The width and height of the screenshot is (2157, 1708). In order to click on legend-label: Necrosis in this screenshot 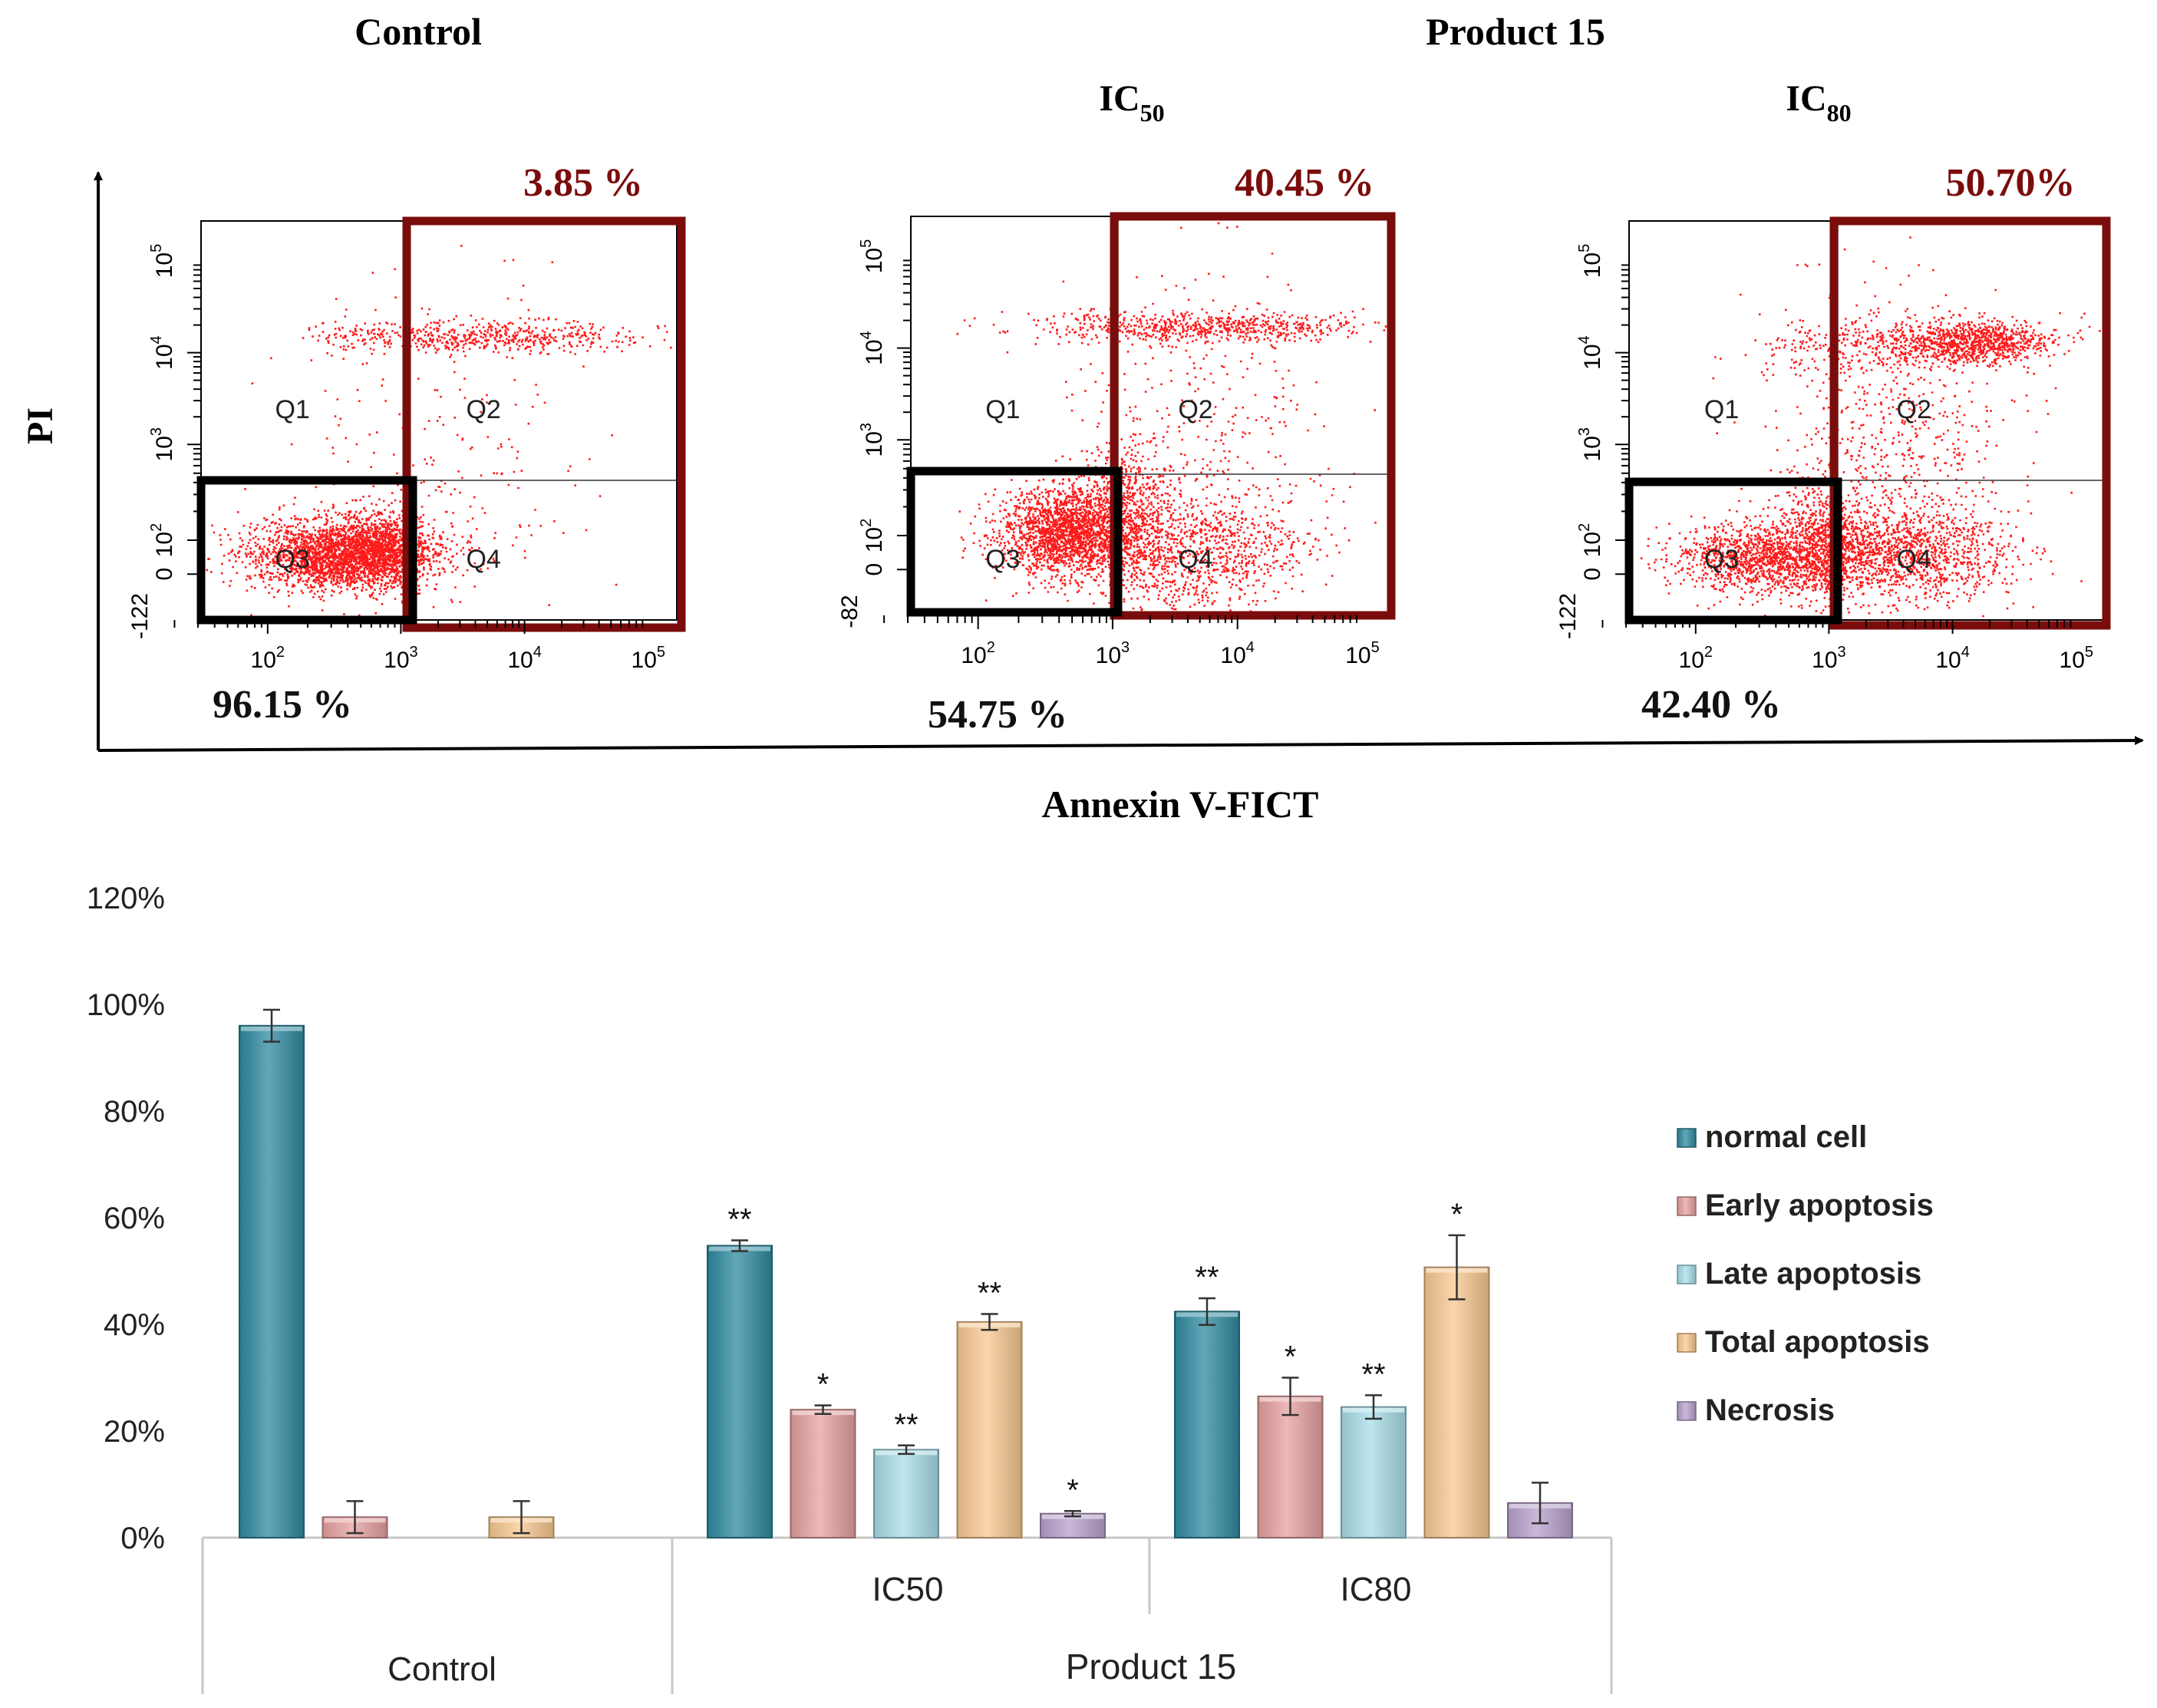, I will do `click(1770, 1410)`.